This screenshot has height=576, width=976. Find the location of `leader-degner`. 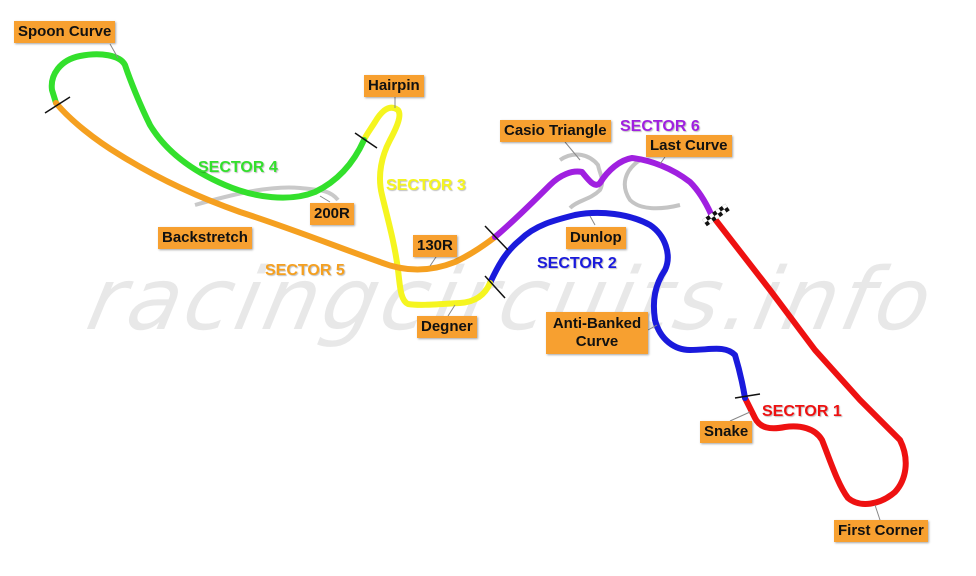

leader-degner is located at coordinates (451, 310).